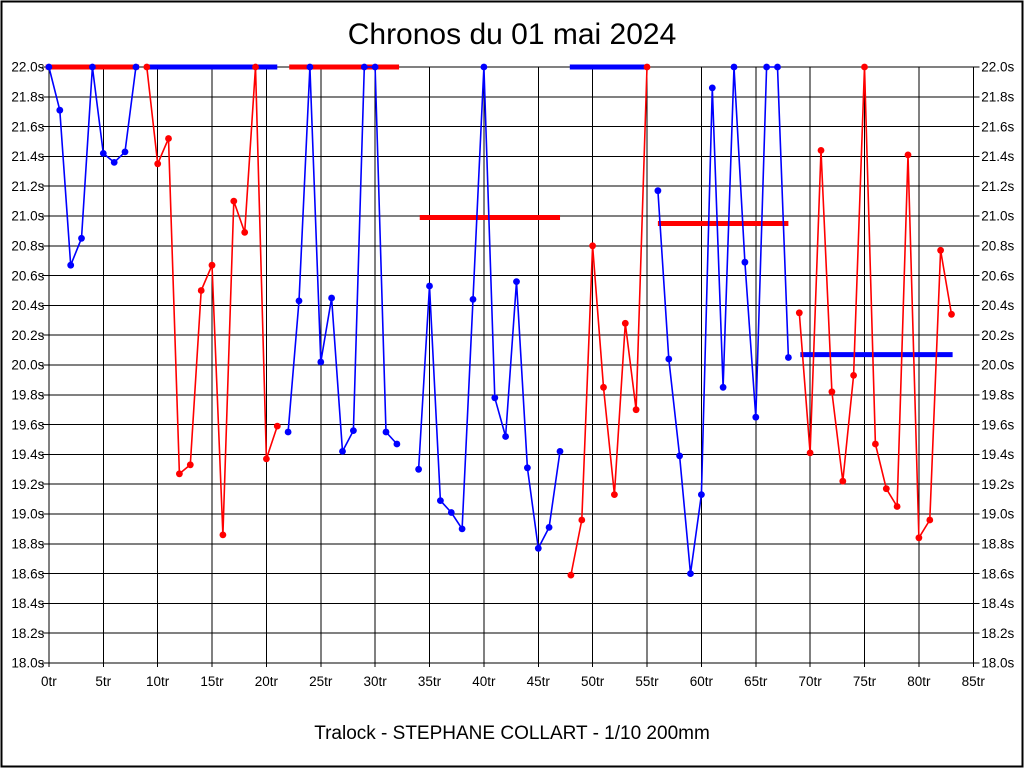 The width and height of the screenshot is (1024, 768). Describe the element at coordinates (27, 603) in the screenshot. I see `y-axis-label-left: 18.4s` at that location.